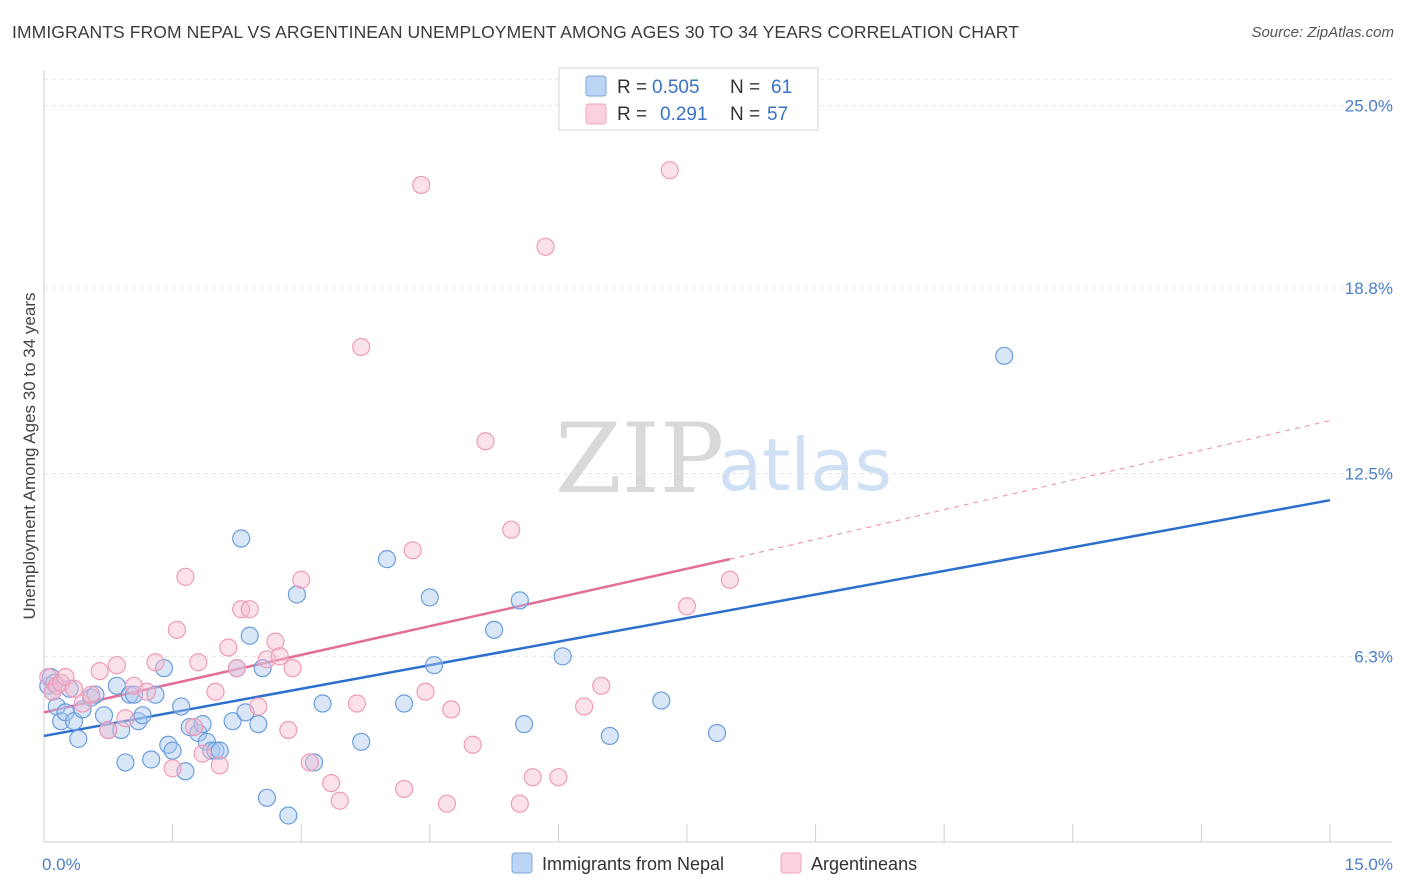 This screenshot has height=892, width=1406. Describe the element at coordinates (676, 87) in the screenshot. I see `legend-r-value-nepal: 0.505` at that location.